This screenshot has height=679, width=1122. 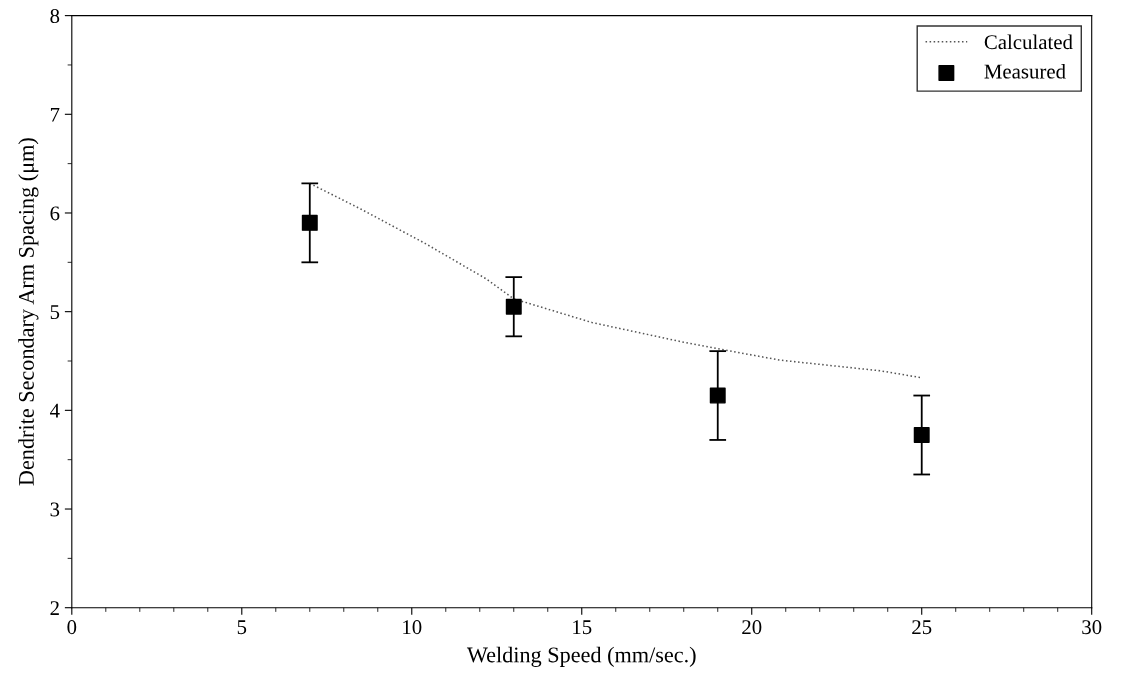 I want to click on y-axis-title: Dendrite Secondary Arm Spacing (μm), so click(x=28, y=312).